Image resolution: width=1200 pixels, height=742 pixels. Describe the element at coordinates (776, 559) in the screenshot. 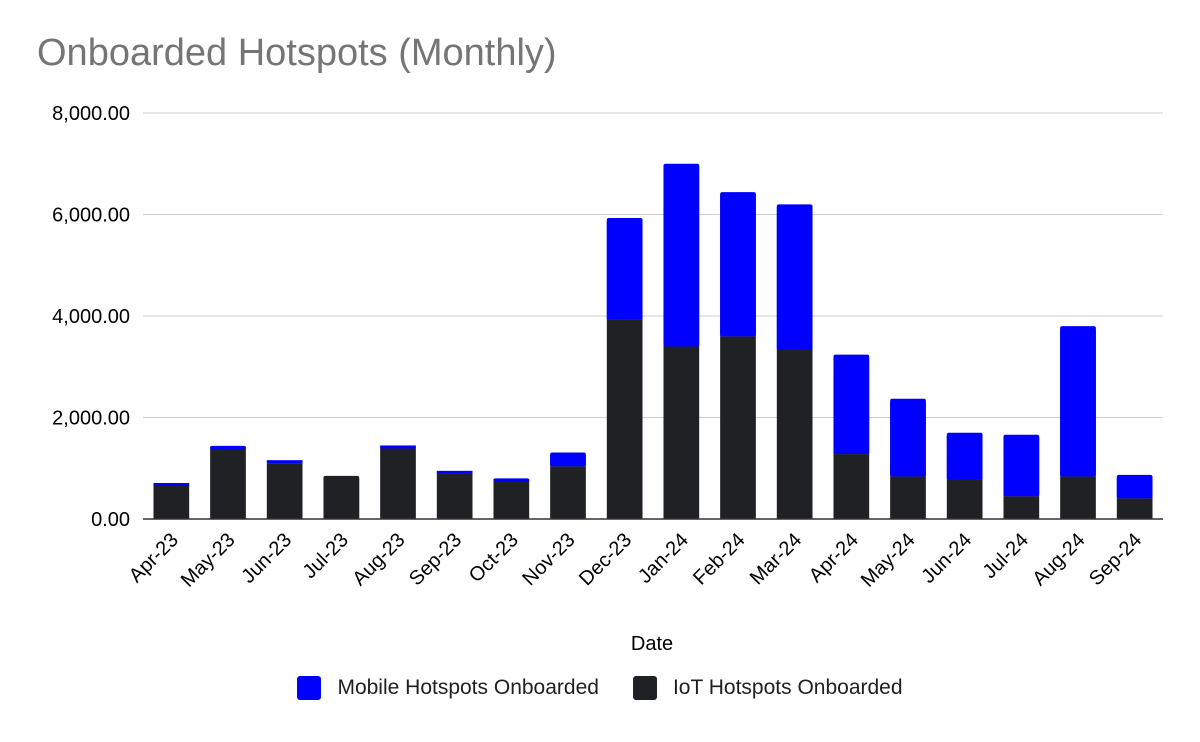

I see `x-tick-label: Mar-24` at that location.